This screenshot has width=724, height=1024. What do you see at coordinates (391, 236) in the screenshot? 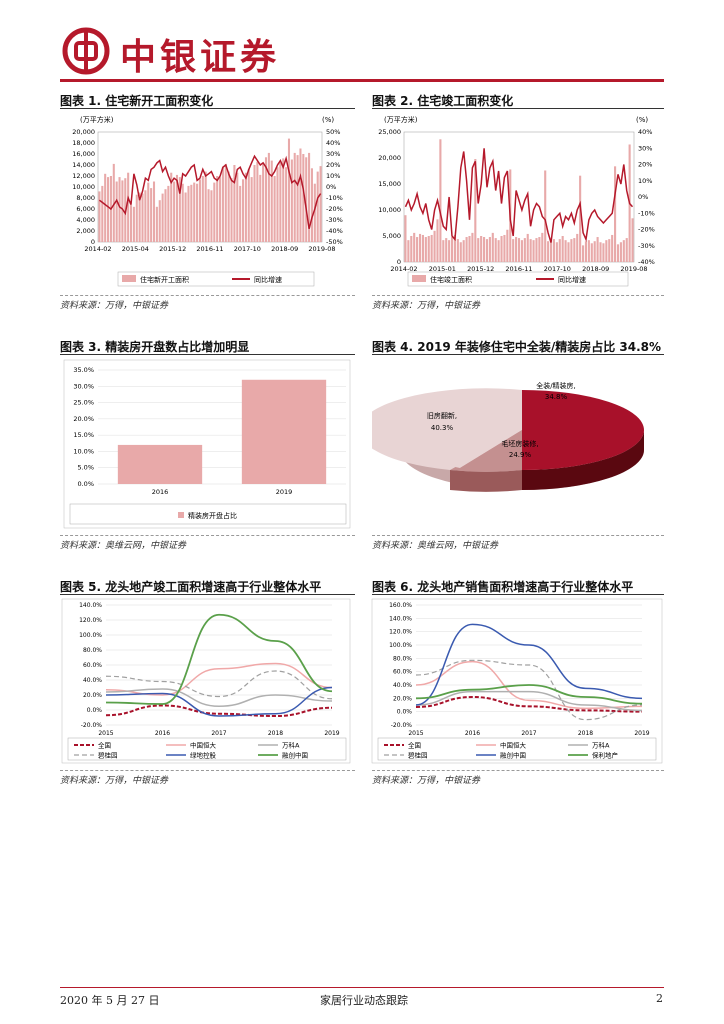
I see `y-tick-label: 5,000` at bounding box center [391, 236].